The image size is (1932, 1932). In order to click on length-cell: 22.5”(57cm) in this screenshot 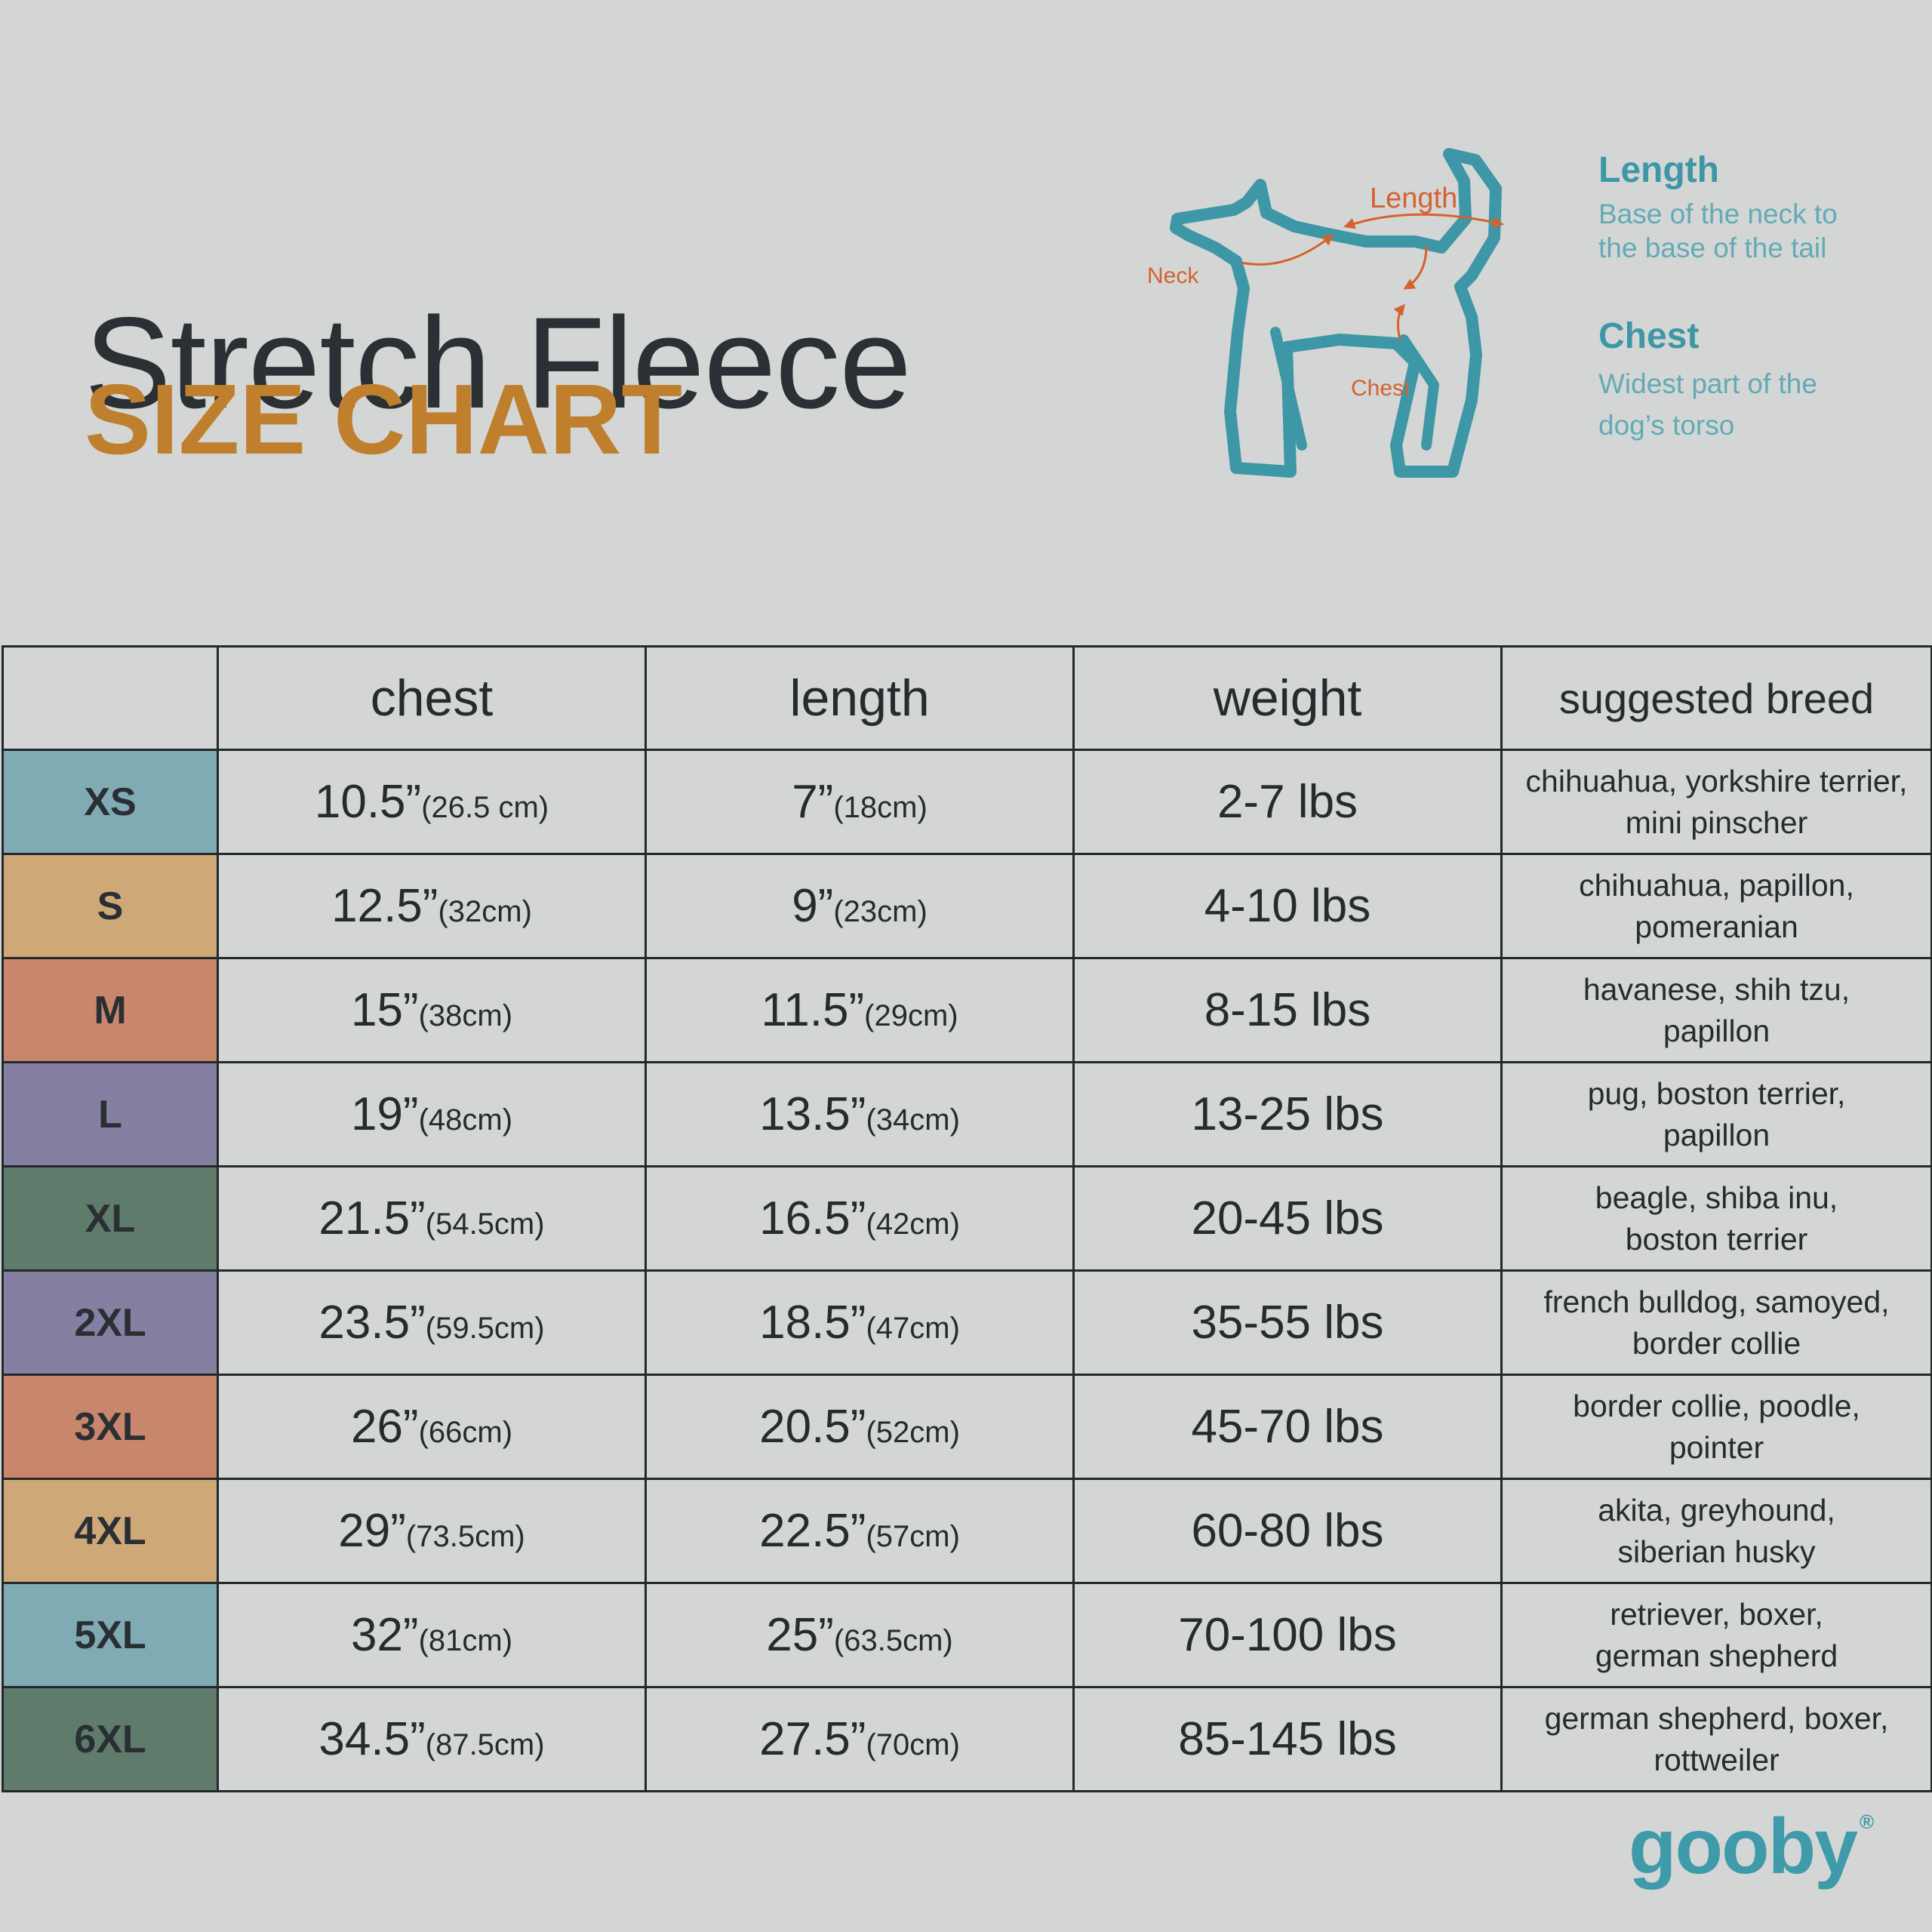, I will do `click(860, 1531)`.